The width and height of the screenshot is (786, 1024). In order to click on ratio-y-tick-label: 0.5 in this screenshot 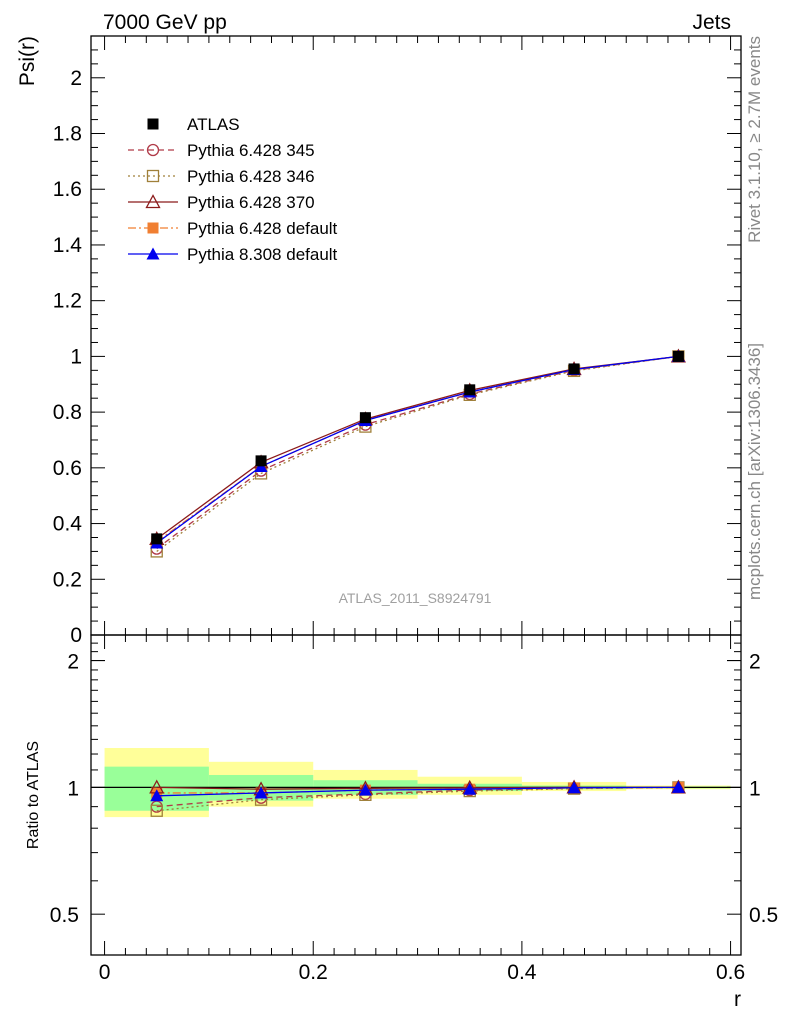, I will do `click(64, 915)`.